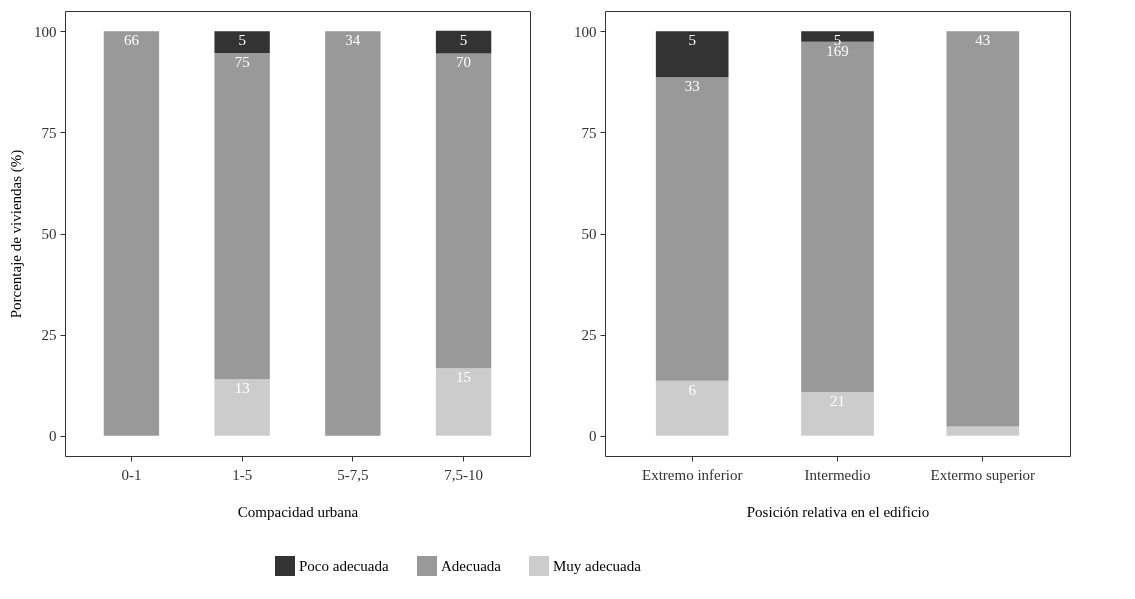 This screenshot has height=599, width=1135. What do you see at coordinates (242, 62) in the screenshot?
I see `annotation: 75` at bounding box center [242, 62].